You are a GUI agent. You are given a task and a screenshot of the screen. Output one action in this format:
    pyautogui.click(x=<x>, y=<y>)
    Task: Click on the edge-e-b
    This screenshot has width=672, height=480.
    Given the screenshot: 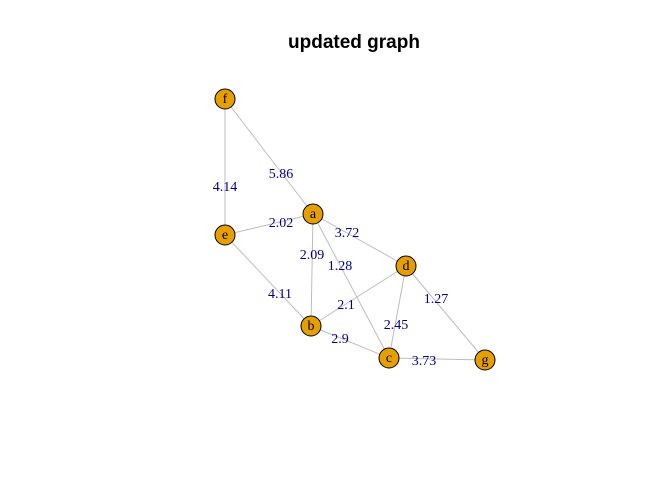 What is the action you would take?
    pyautogui.click(x=268, y=280)
    